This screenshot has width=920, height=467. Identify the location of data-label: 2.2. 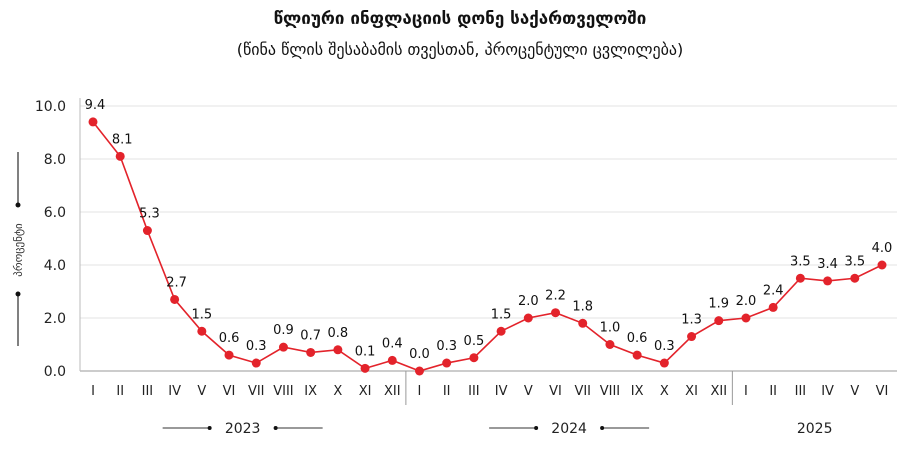
(555, 296).